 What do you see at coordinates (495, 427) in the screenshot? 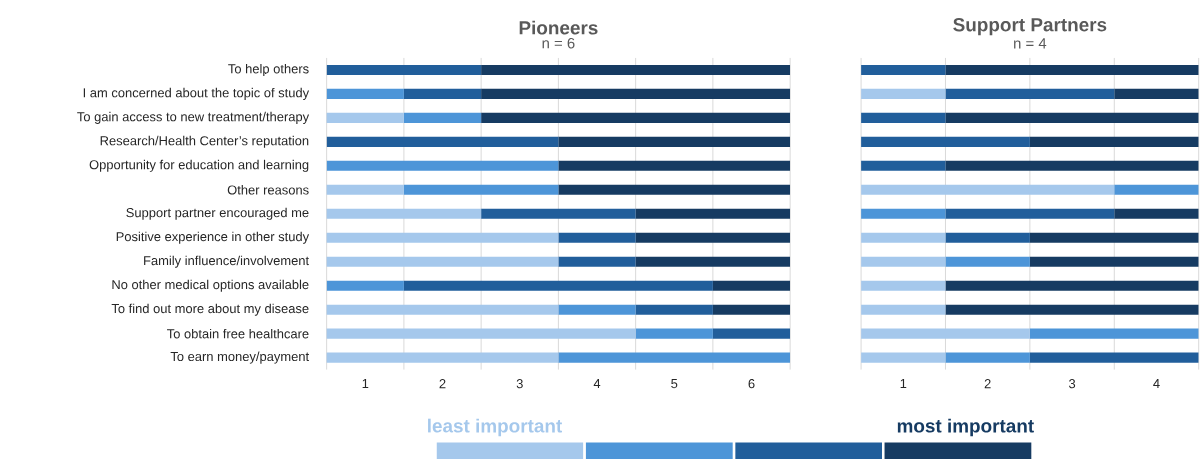
I see `text: least important` at bounding box center [495, 427].